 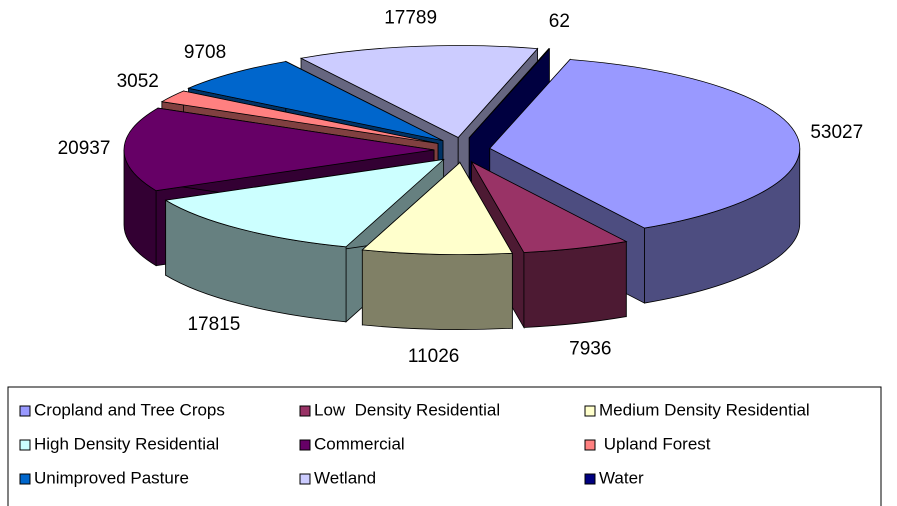 What do you see at coordinates (84, 148) in the screenshot?
I see `data-label: 20937` at bounding box center [84, 148].